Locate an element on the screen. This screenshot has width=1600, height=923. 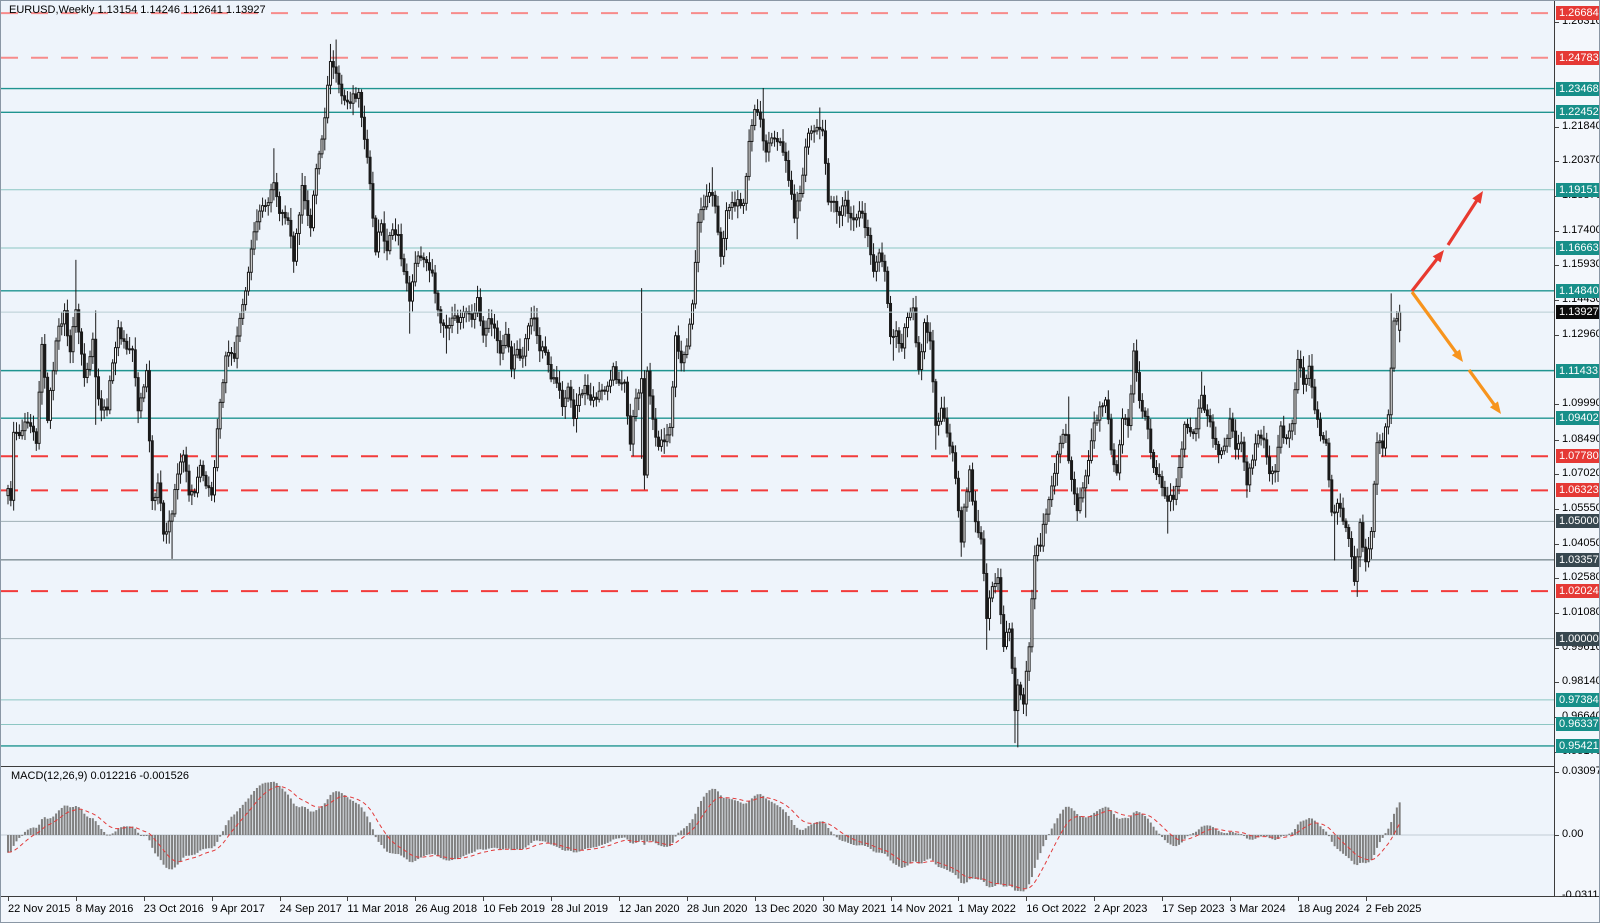
macd-values: 0.012216 -0.001526 is located at coordinates (139, 776).